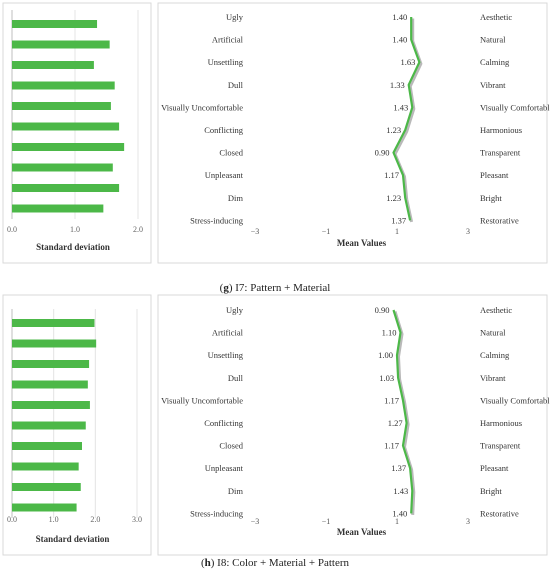 This screenshot has height=573, width=550. What do you see at coordinates (73, 539) in the screenshot?
I see `sd-axis-title: Standard deviation` at bounding box center [73, 539].